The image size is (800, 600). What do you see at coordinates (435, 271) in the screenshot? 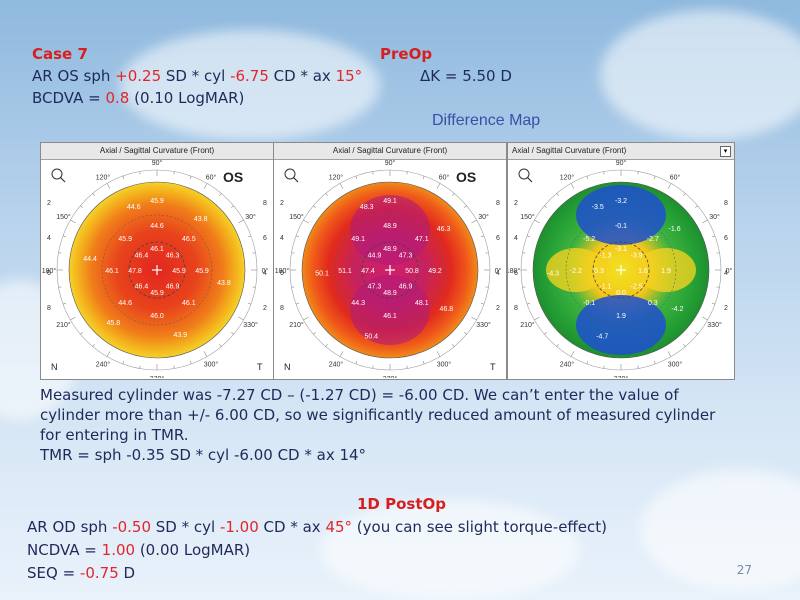
I see `curvature-value: 49.2` at bounding box center [435, 271].